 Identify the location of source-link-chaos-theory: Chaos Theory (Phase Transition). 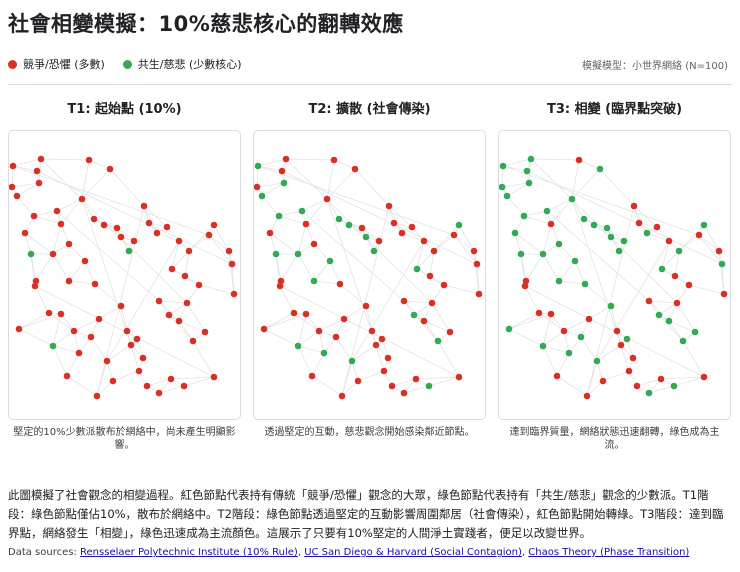
(609, 552).